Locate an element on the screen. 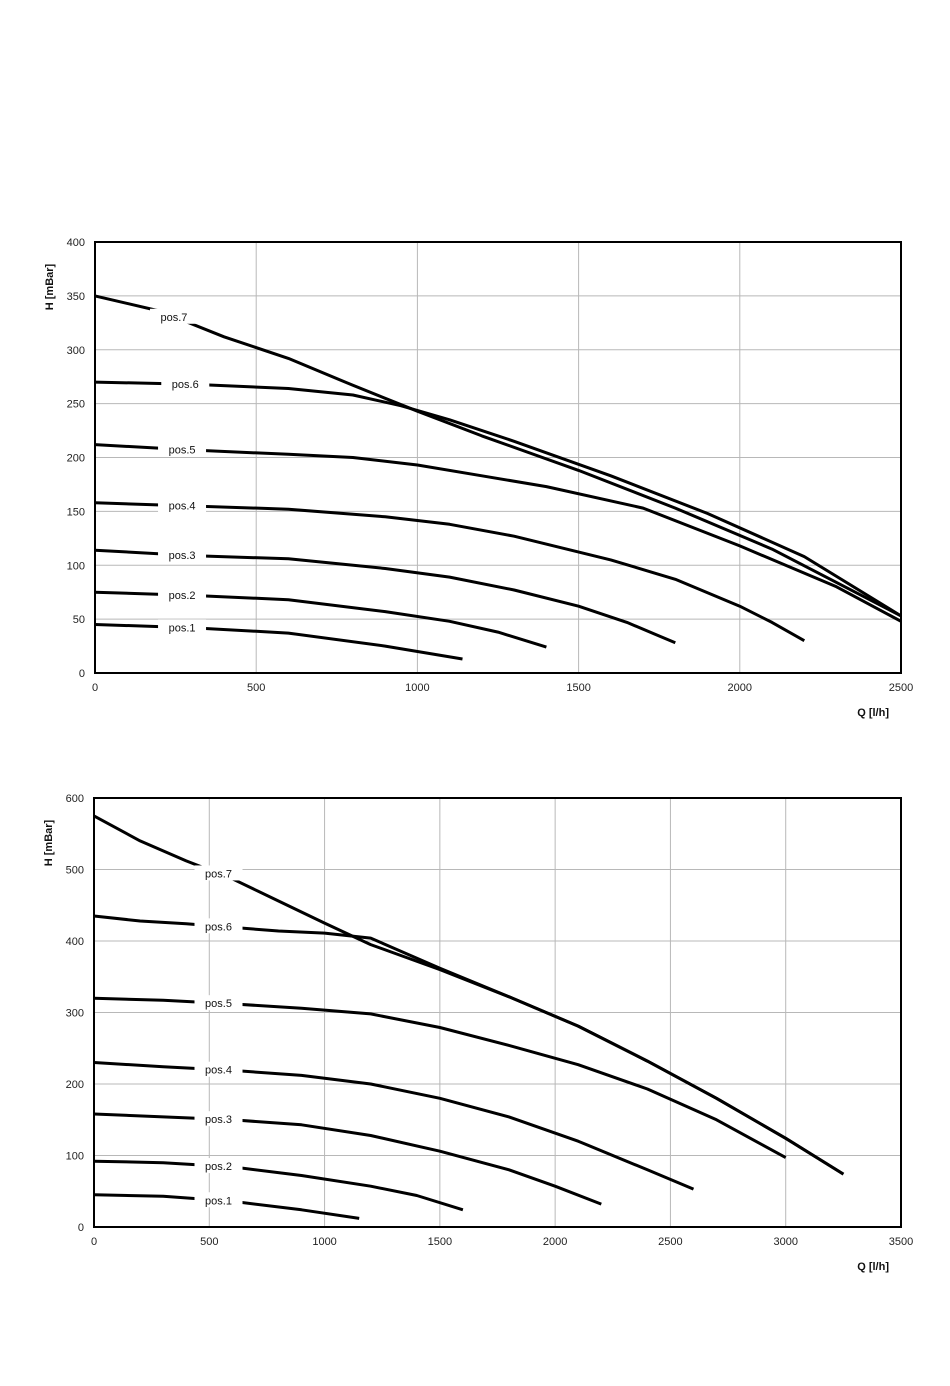  x-tick-label: 3000 is located at coordinates (785, 1242).